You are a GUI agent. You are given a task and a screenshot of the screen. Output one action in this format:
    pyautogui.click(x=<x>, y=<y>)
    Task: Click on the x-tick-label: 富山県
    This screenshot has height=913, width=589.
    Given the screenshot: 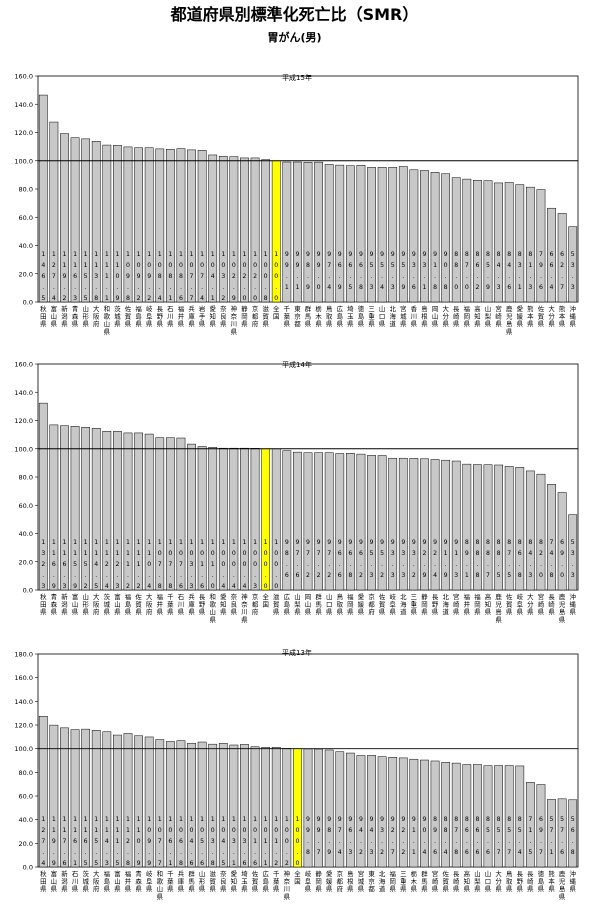 What is the action you would take?
    pyautogui.click(x=117, y=604)
    